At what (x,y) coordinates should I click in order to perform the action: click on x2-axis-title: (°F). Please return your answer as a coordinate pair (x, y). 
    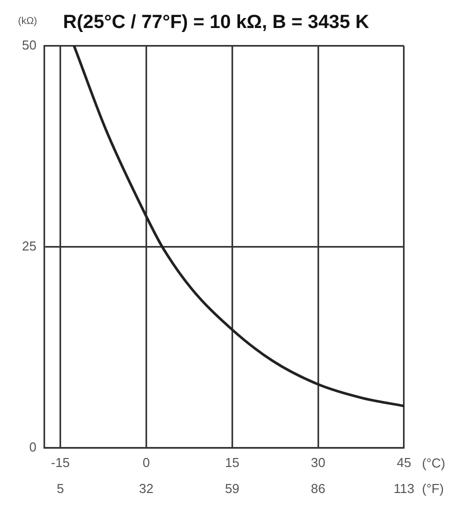
    Looking at the image, I should click on (433, 488).